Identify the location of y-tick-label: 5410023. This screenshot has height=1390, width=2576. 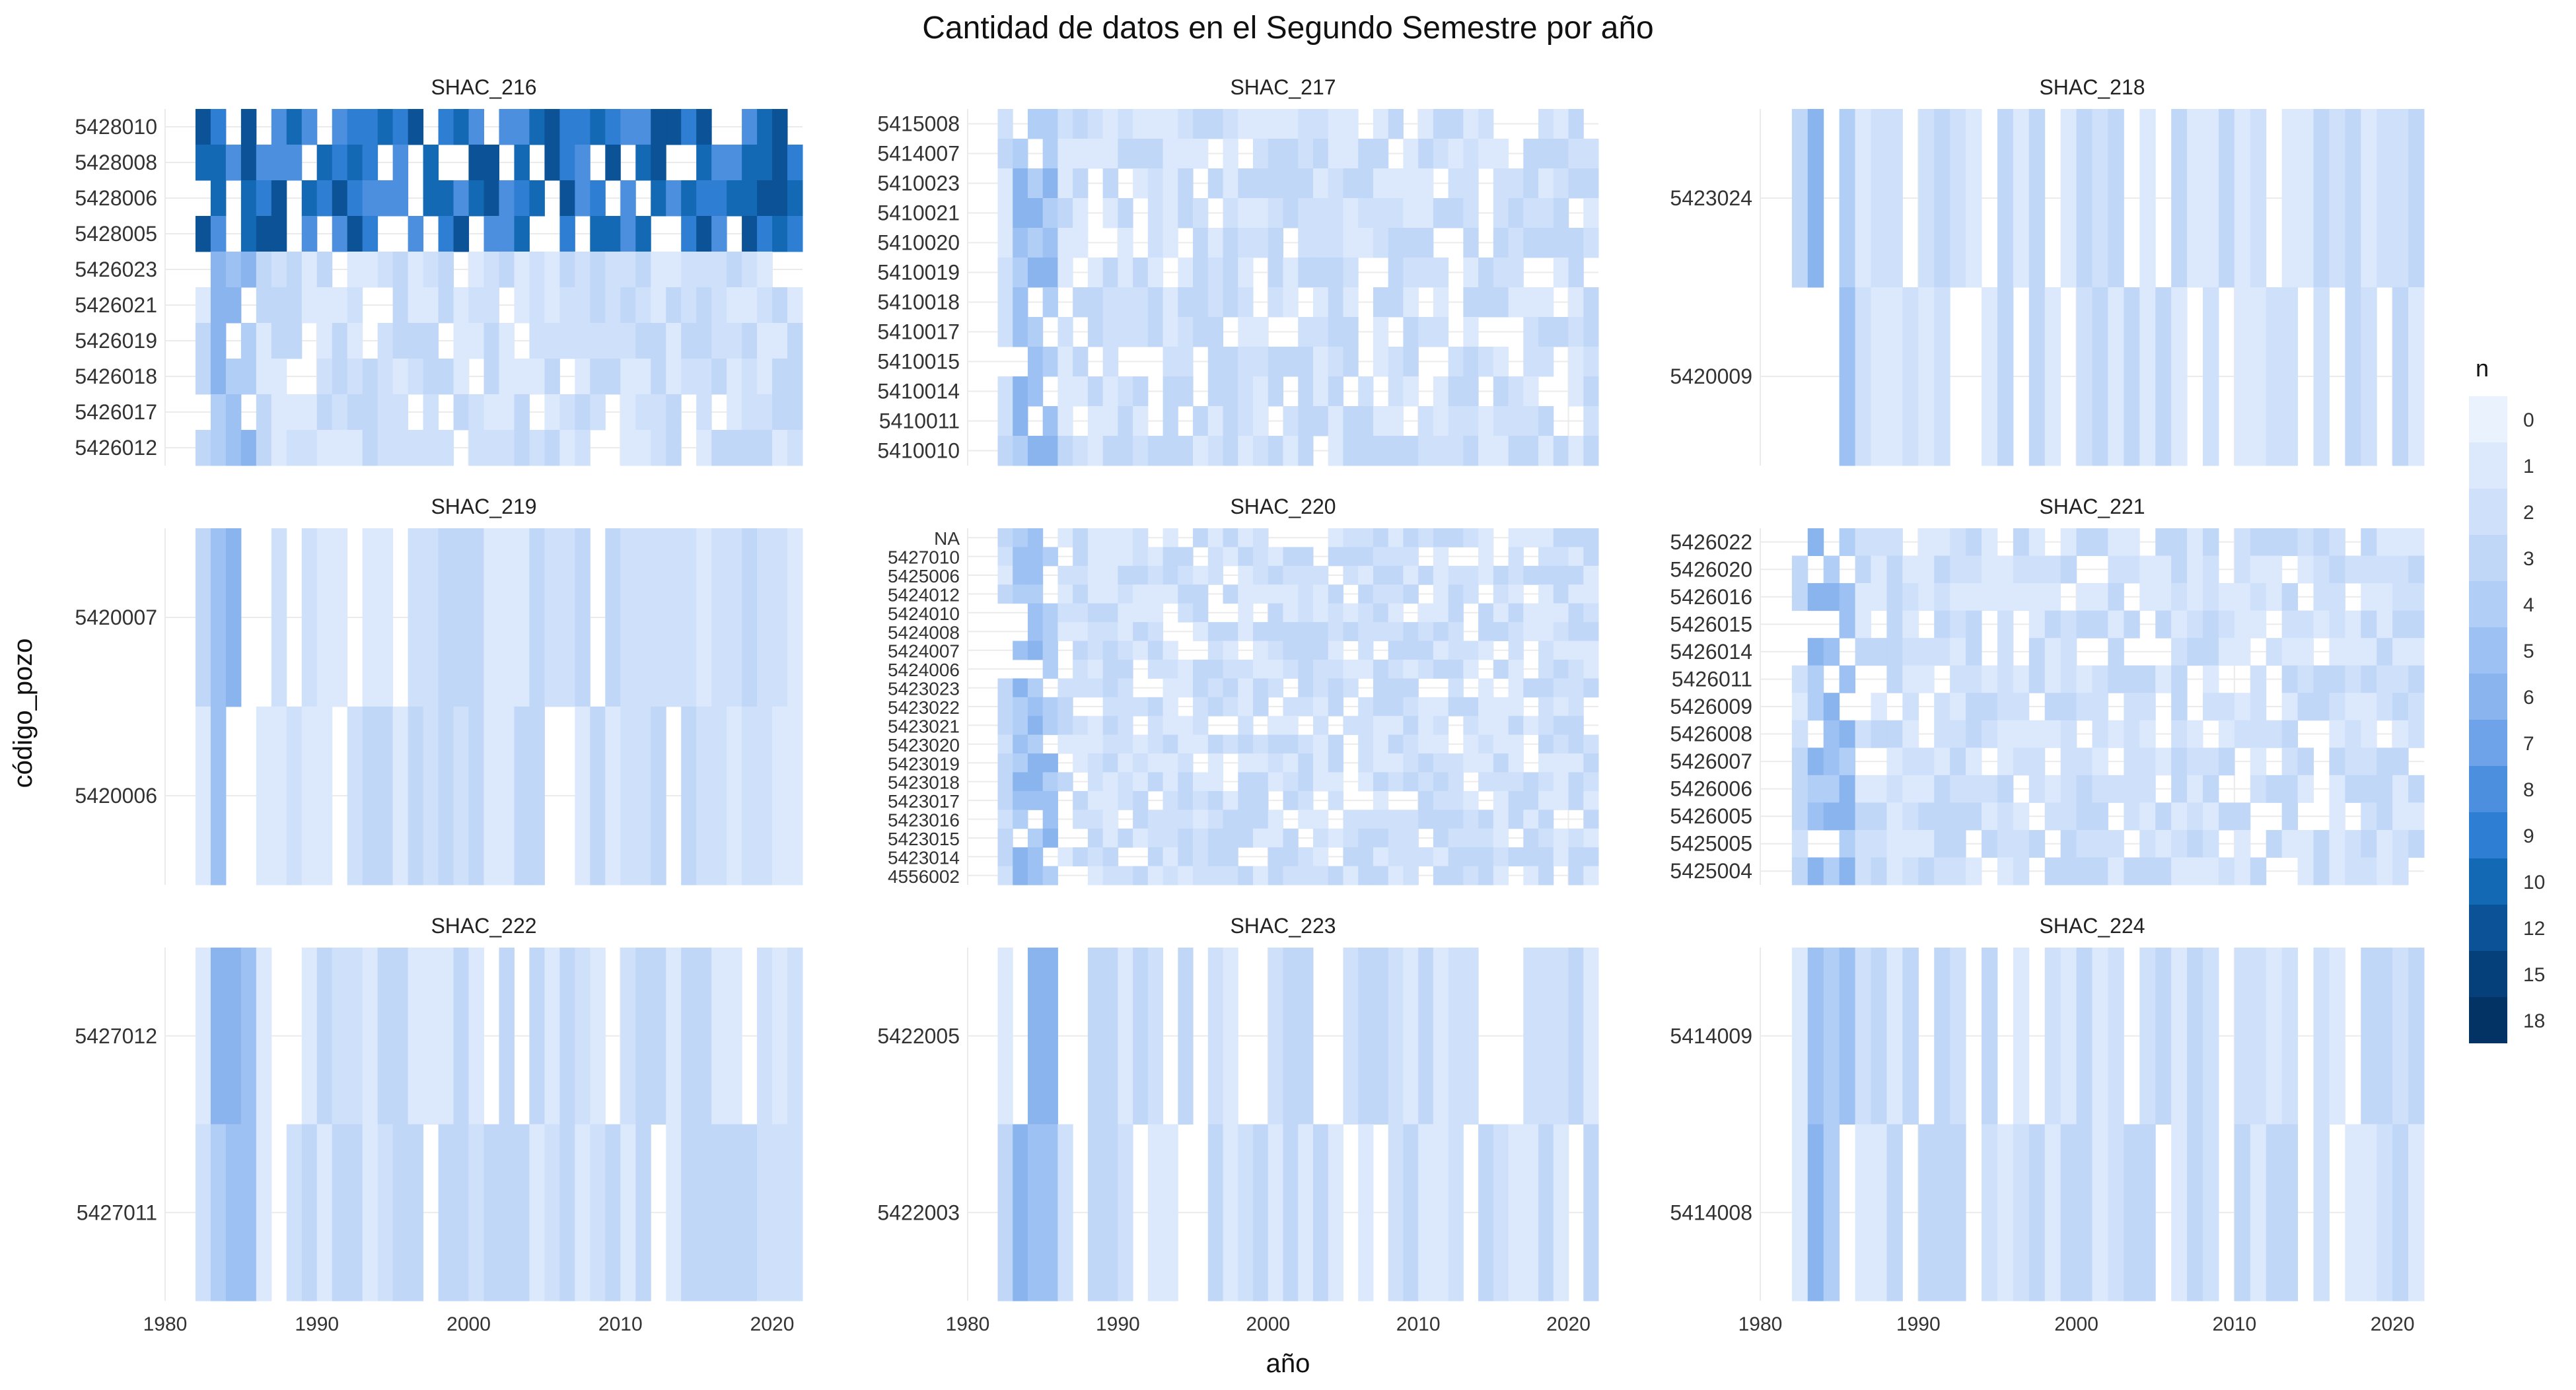
(918, 183).